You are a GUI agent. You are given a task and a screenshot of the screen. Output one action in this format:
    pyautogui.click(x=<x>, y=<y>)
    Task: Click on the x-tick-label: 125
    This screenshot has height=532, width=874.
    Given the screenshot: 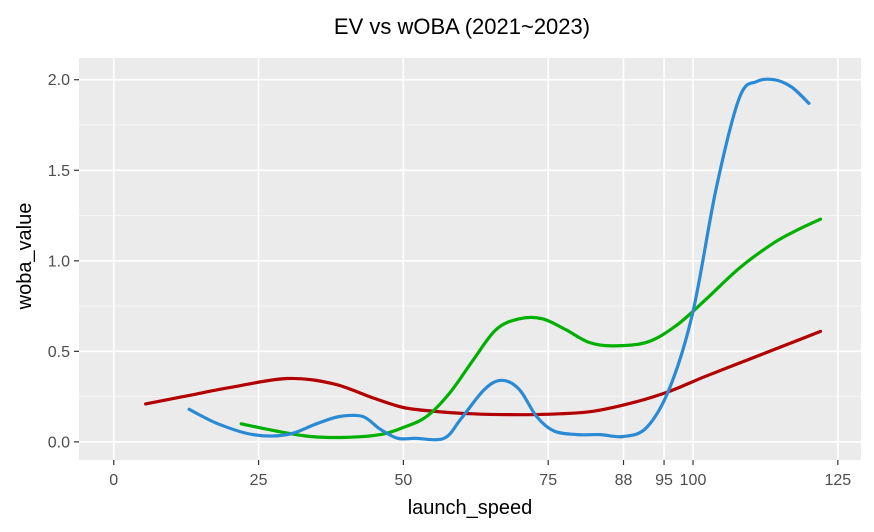 What is the action you would take?
    pyautogui.click(x=837, y=480)
    